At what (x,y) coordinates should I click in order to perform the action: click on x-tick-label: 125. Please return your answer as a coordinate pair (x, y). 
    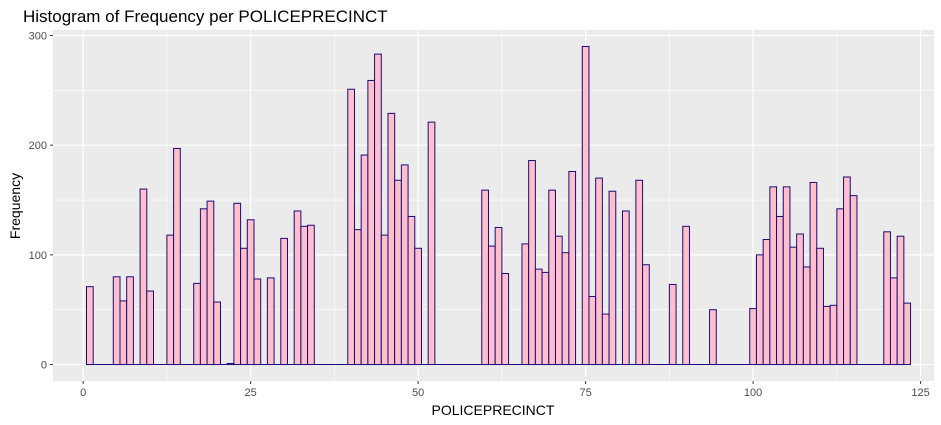
    Looking at the image, I should click on (920, 393).